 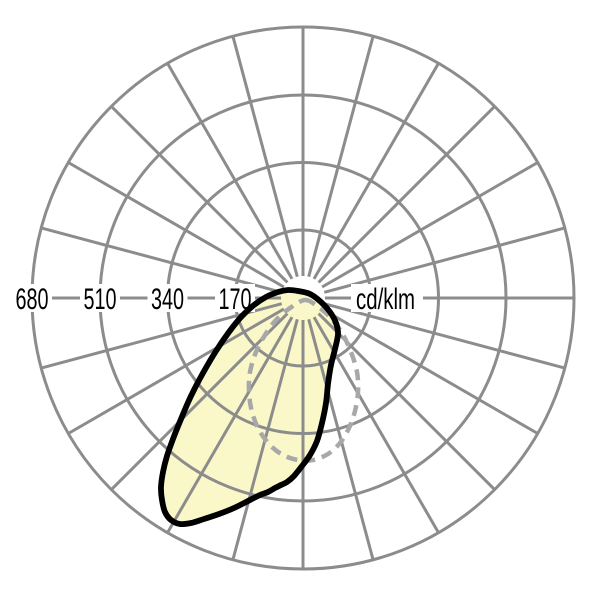 What do you see at coordinates (230, 171) in the screenshot?
I see `grid-spoke-240deg` at bounding box center [230, 171].